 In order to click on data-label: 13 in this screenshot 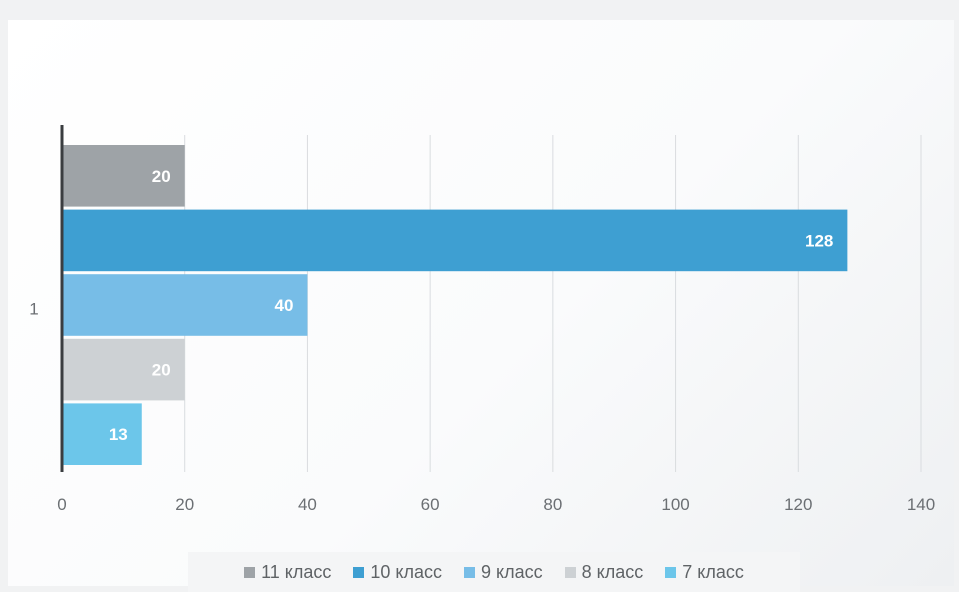, I will do `click(118, 434)`.